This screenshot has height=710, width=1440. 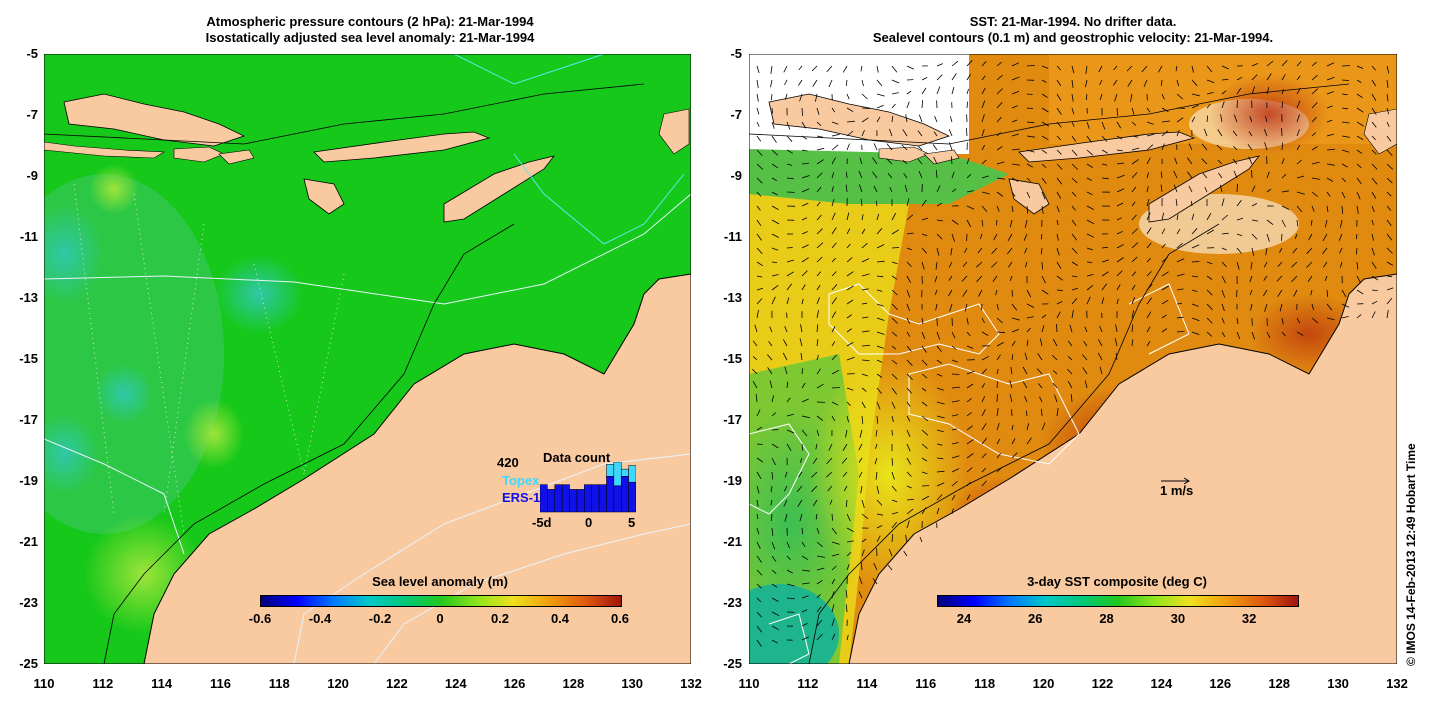 I want to click on colorbar-tick-label: 24, so click(x=964, y=618).